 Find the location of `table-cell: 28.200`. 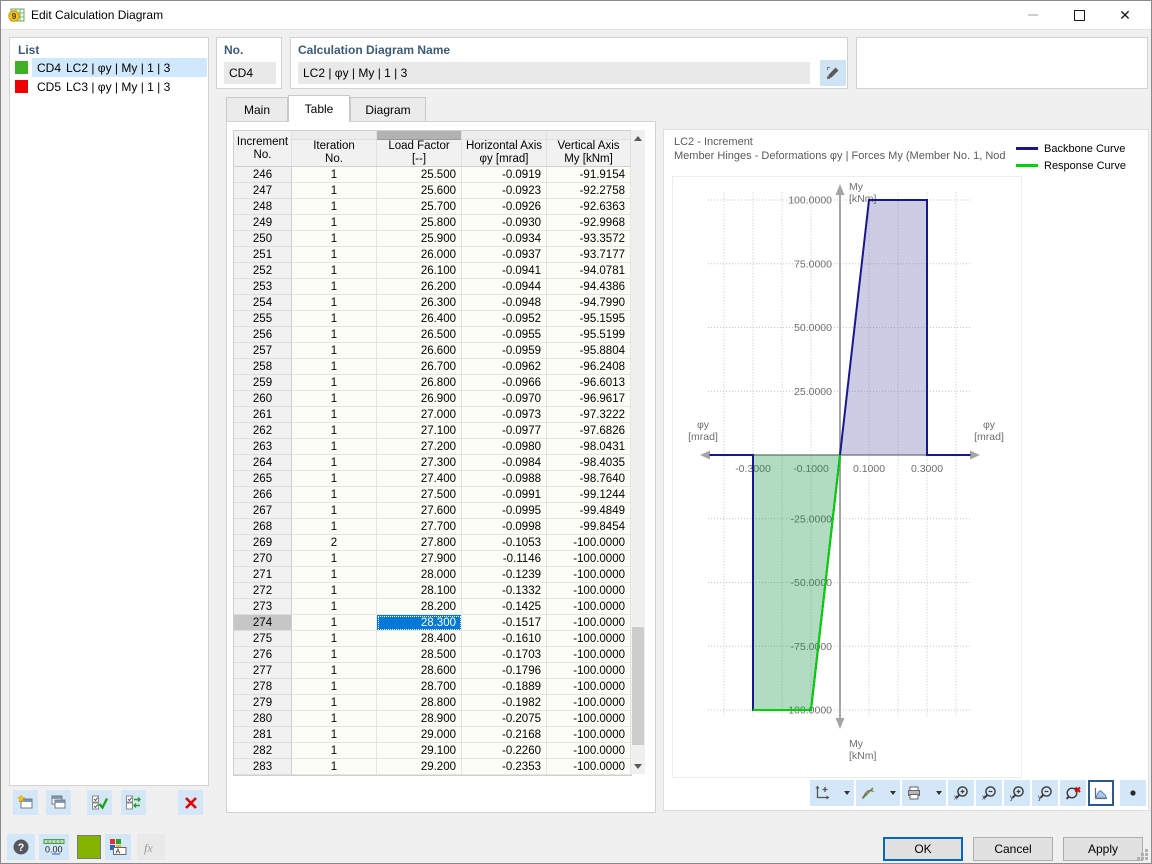

table-cell: 28.200 is located at coordinates (419, 607).